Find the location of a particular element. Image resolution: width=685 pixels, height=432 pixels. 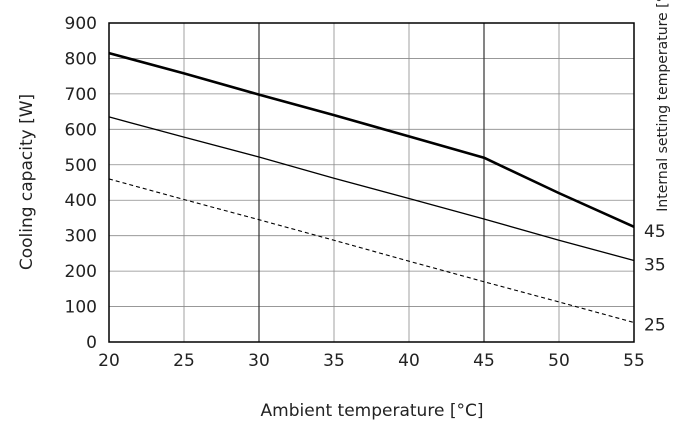

y-tick-label: 700 is located at coordinates (81, 95).